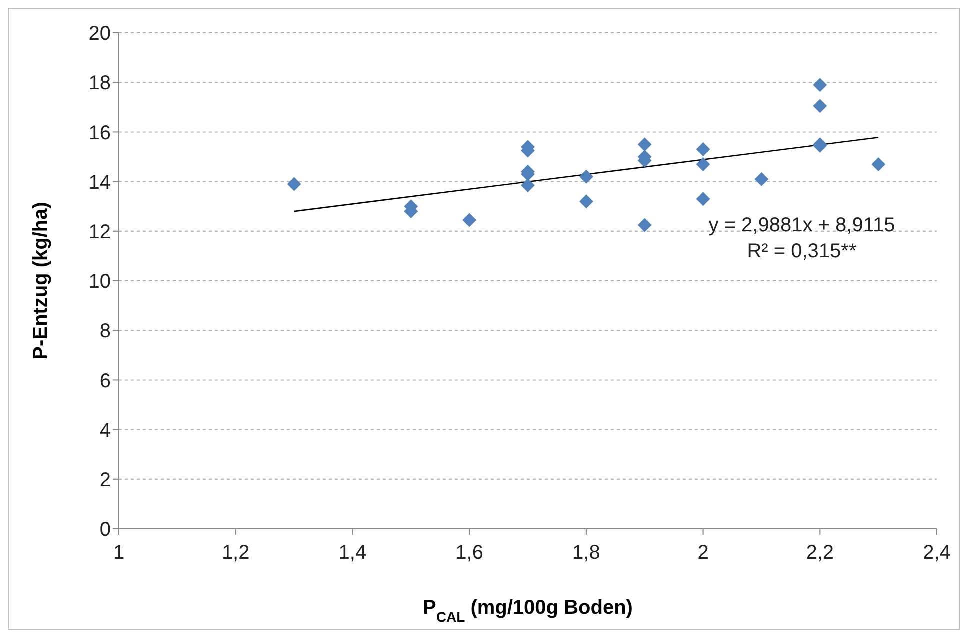 This screenshot has height=637, width=974. I want to click on x-tick-label: 1,4, so click(352, 553).